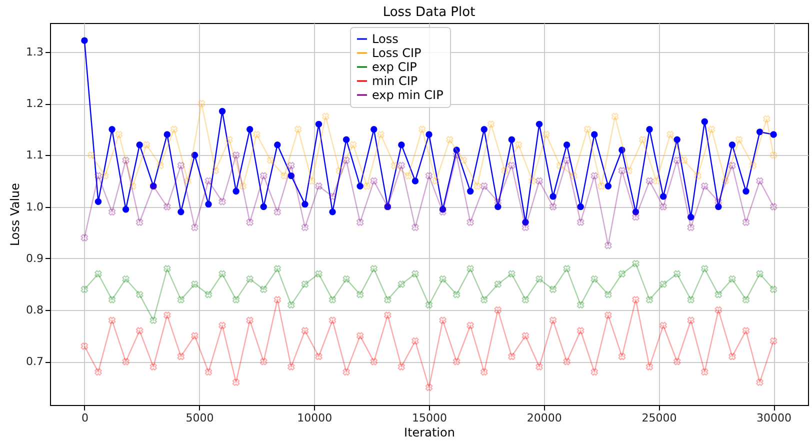 This screenshot has width=812, height=444. What do you see at coordinates (429, 433) in the screenshot?
I see `x-axis-title: Iteration` at bounding box center [429, 433].